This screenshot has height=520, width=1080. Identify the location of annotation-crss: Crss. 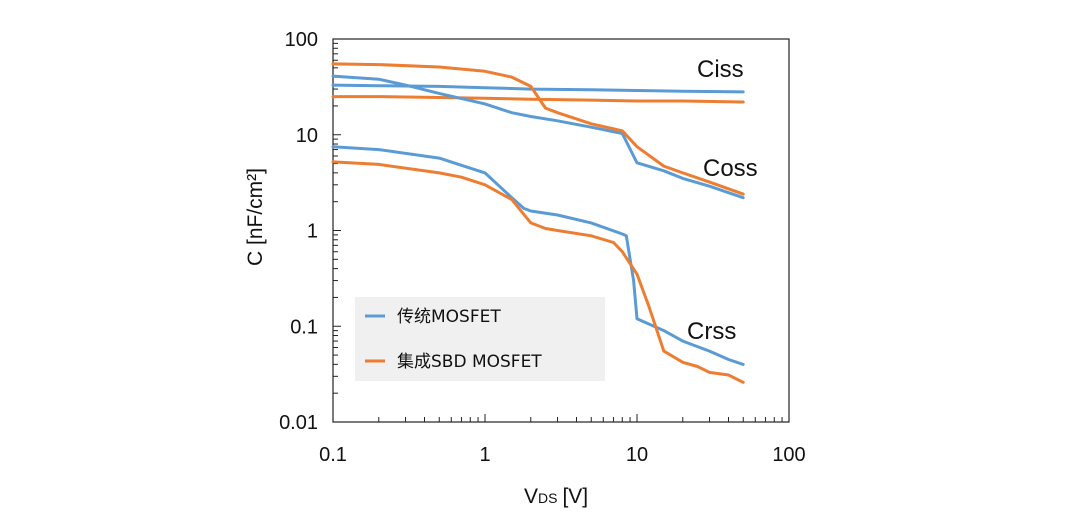
(711, 331).